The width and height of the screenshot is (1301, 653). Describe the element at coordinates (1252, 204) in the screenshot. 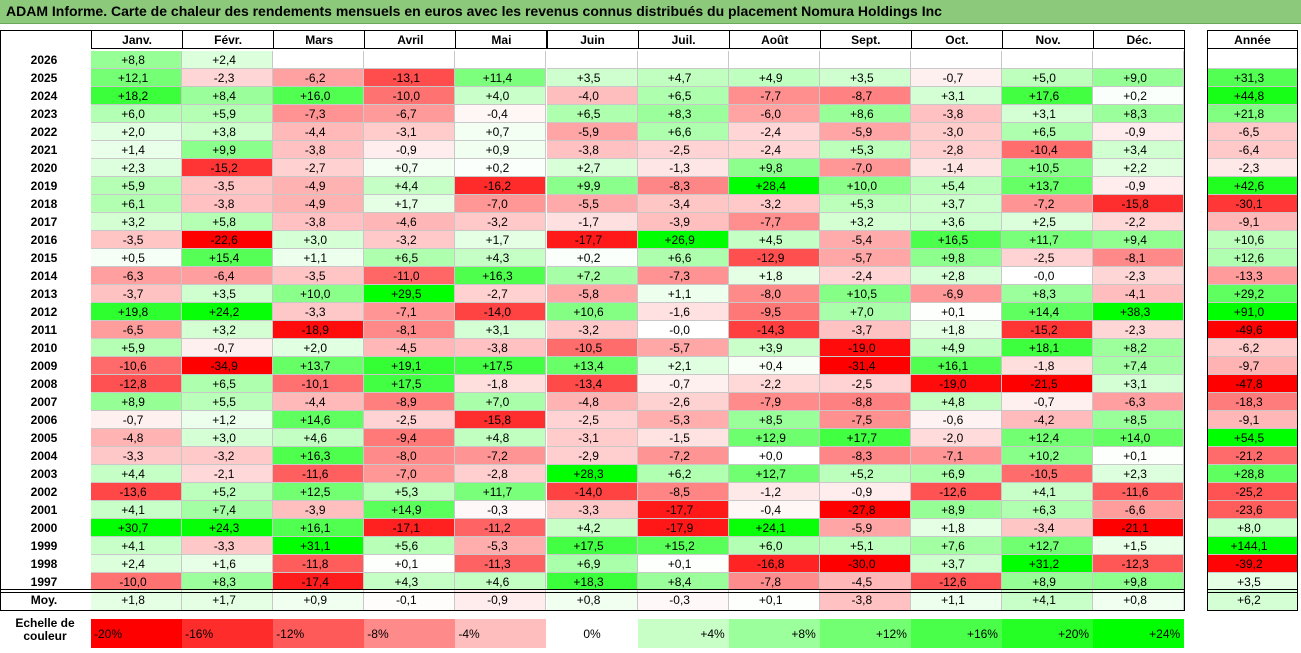

I see `annual-cell: -30,1` at that location.